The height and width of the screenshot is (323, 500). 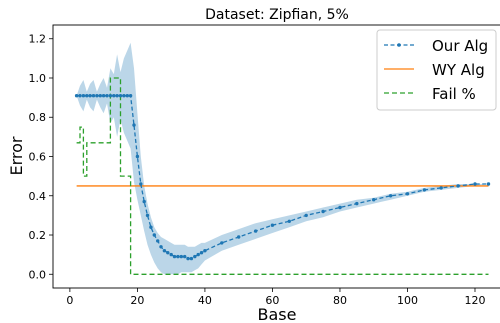 I want to click on legend-item-fail-pct: Fail %, so click(x=430, y=94).